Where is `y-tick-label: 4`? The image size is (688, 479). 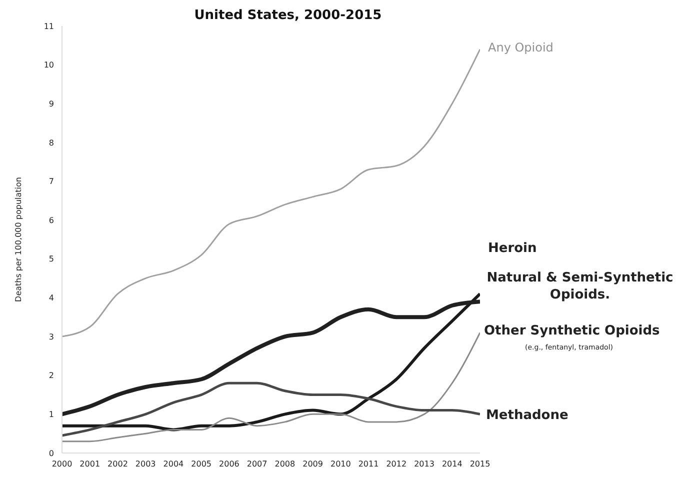 y-tick-label: 4 is located at coordinates (51, 298).